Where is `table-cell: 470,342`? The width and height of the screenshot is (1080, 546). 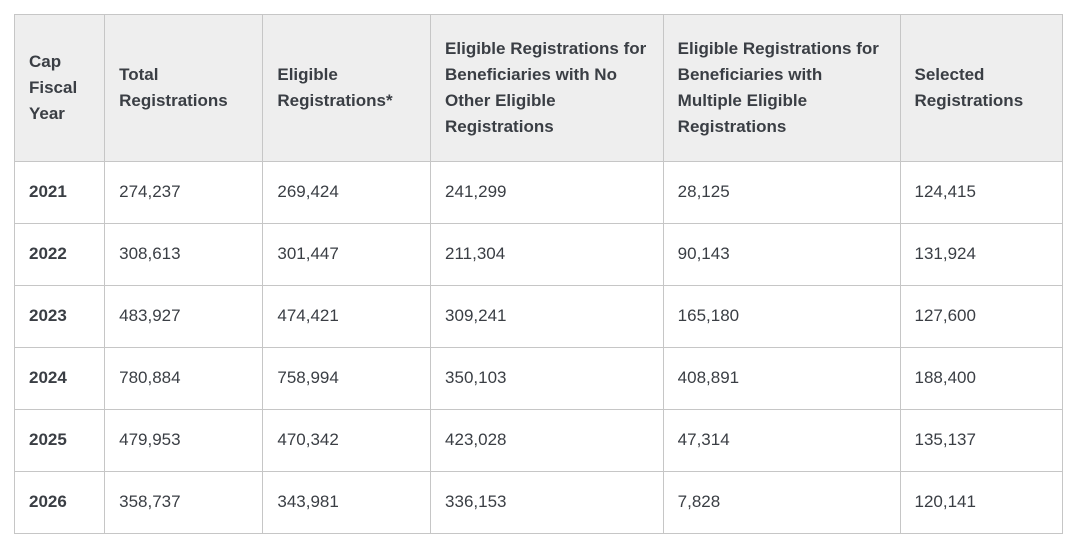
table-cell: 470,342 is located at coordinates (347, 440).